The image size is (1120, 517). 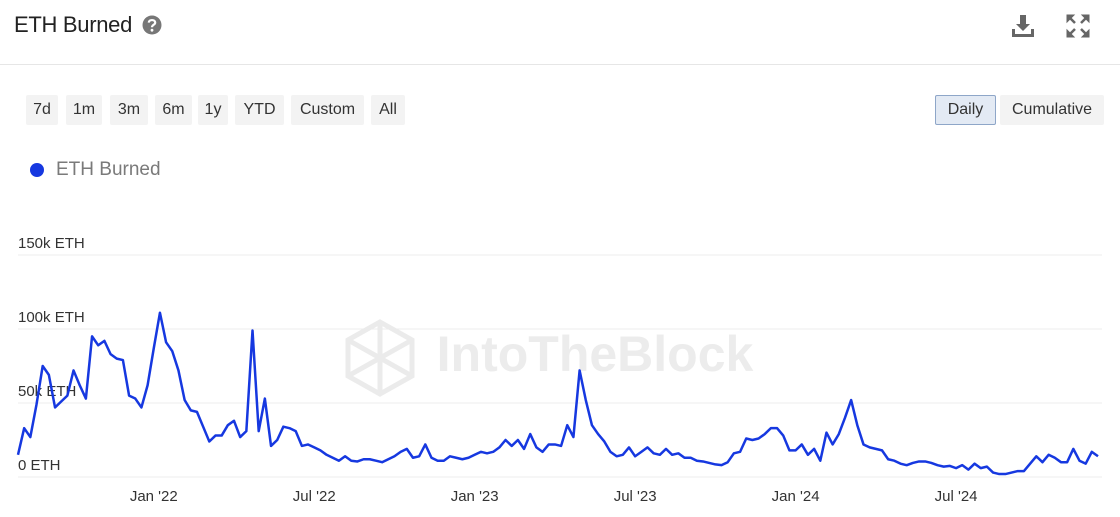 What do you see at coordinates (51, 243) in the screenshot?
I see `y-tick-label: 150k ETH` at bounding box center [51, 243].